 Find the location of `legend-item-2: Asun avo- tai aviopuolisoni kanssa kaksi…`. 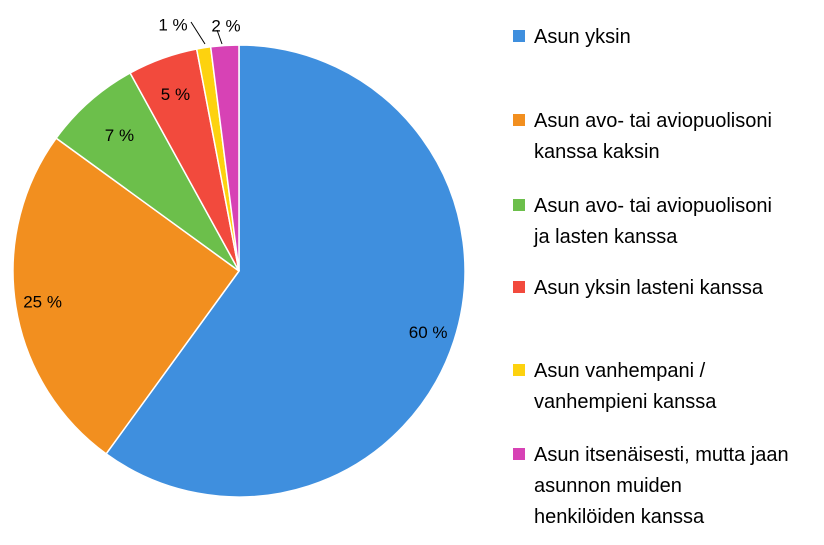

legend-item-2: Asun avo- tai aviopuolisoni kanssa kaksi… is located at coordinates (642, 137).